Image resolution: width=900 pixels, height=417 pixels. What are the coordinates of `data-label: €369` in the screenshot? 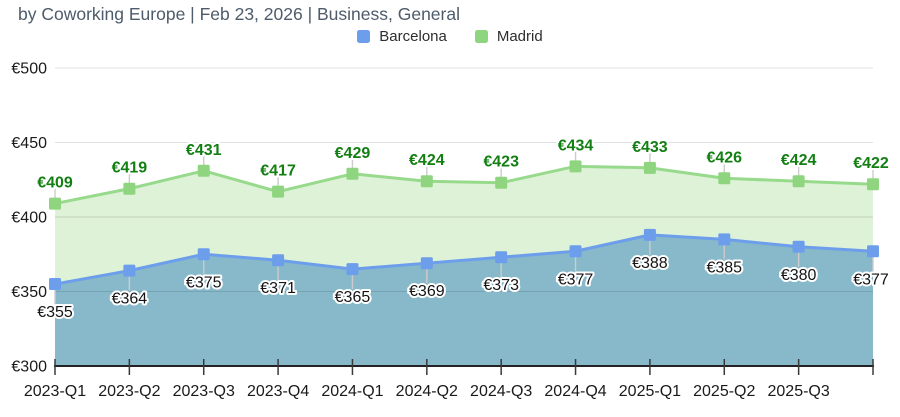 It's located at (427, 291).